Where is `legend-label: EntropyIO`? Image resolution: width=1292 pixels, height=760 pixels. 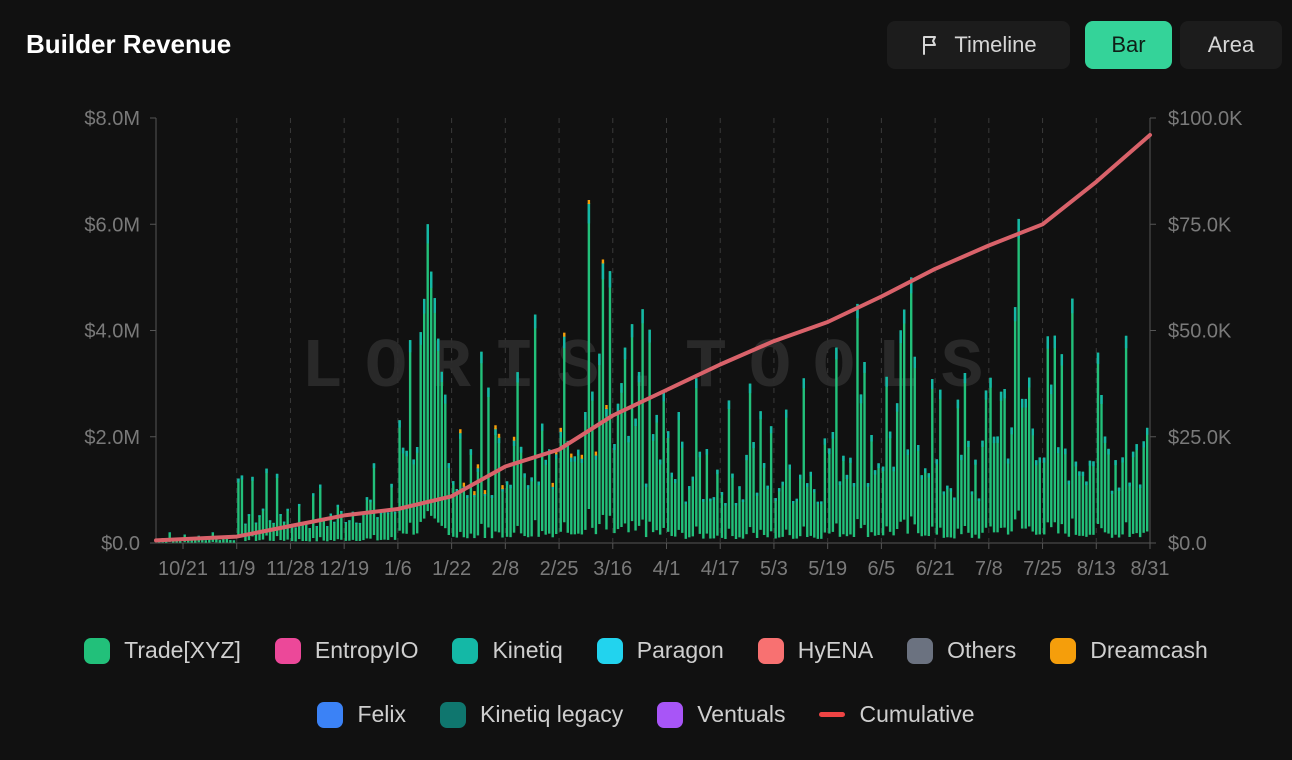
legend-label: EntropyIO is located at coordinates (366, 650).